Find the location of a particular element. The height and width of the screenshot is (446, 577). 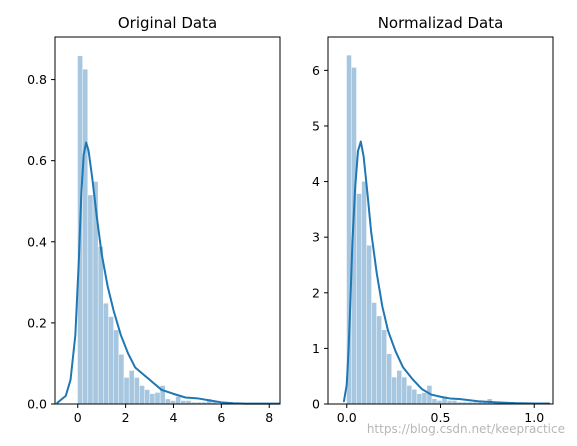

x-tick-label: 0.5 is located at coordinates (441, 417).